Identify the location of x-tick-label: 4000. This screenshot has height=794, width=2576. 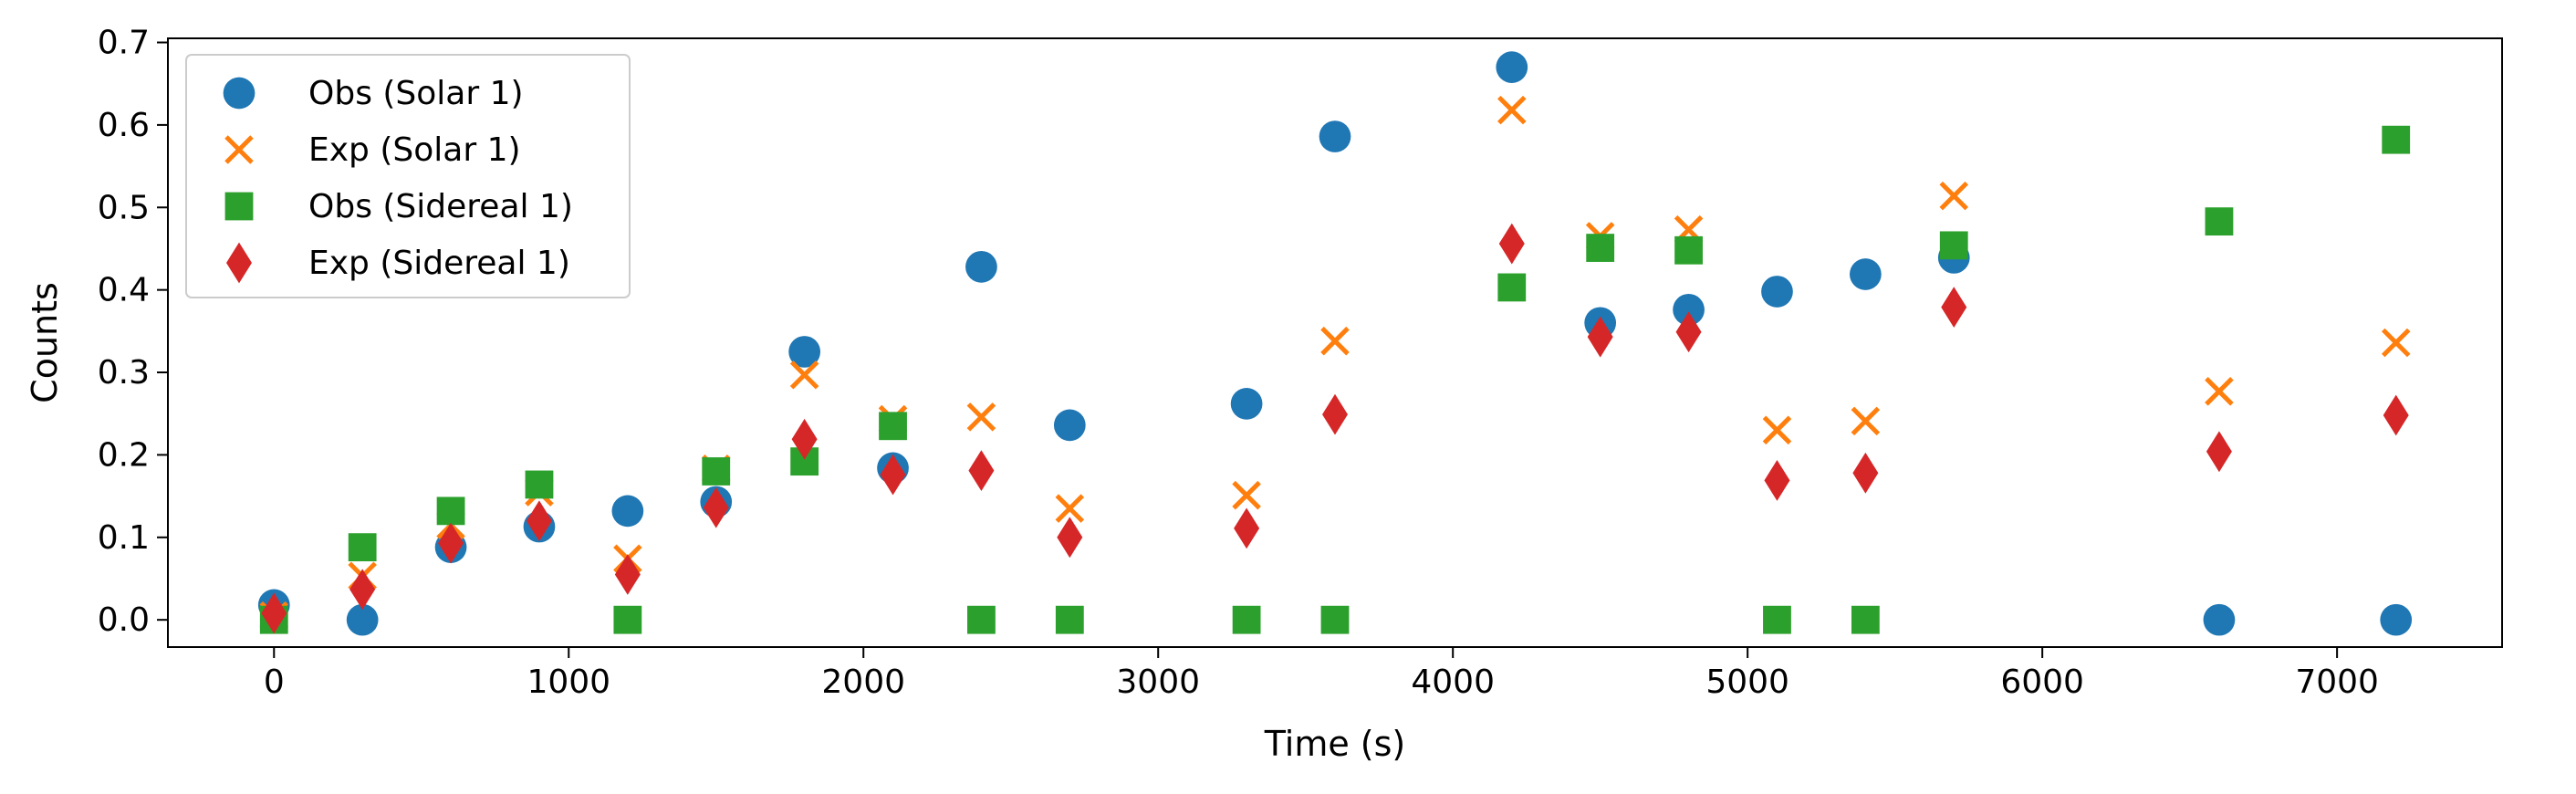
(1453, 682).